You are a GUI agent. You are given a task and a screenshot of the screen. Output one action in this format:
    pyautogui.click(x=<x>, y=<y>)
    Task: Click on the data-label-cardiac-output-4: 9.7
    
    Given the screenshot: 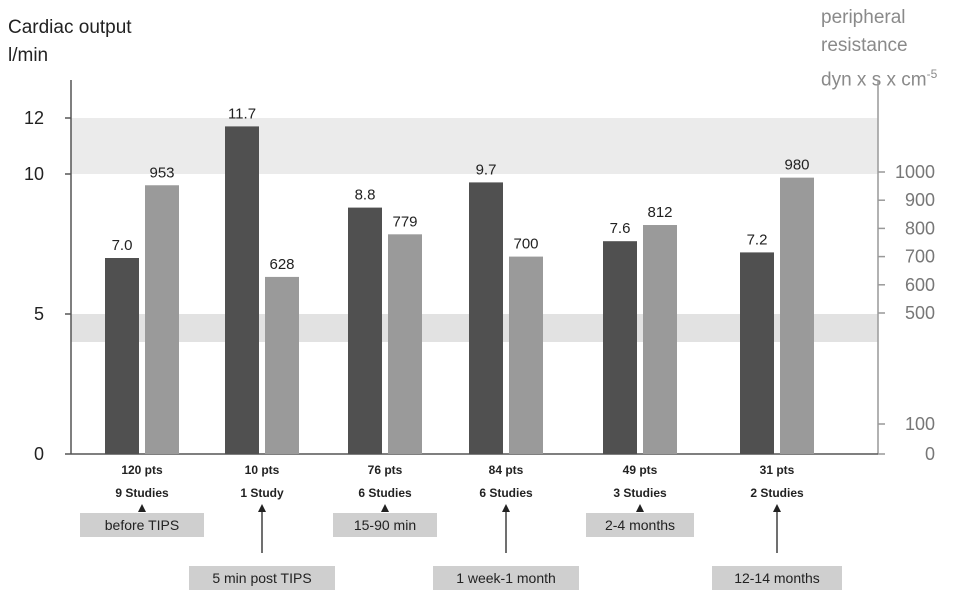 What is the action you would take?
    pyautogui.click(x=486, y=169)
    